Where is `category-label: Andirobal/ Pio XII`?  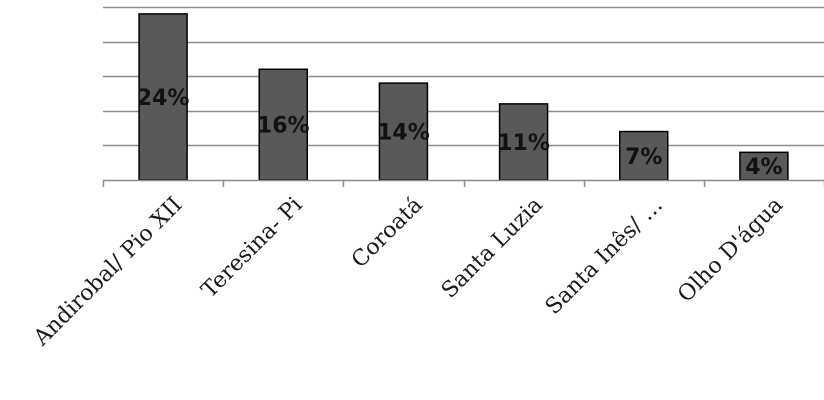 category-label: Andirobal/ Pio XII is located at coordinates (107, 272).